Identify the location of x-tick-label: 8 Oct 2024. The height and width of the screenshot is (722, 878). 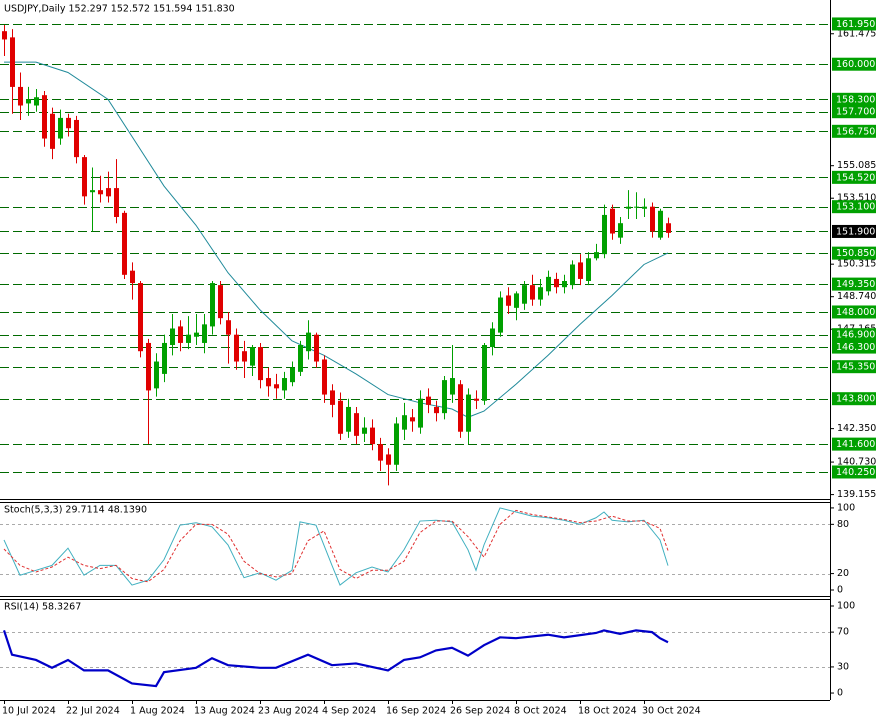
(540, 711).